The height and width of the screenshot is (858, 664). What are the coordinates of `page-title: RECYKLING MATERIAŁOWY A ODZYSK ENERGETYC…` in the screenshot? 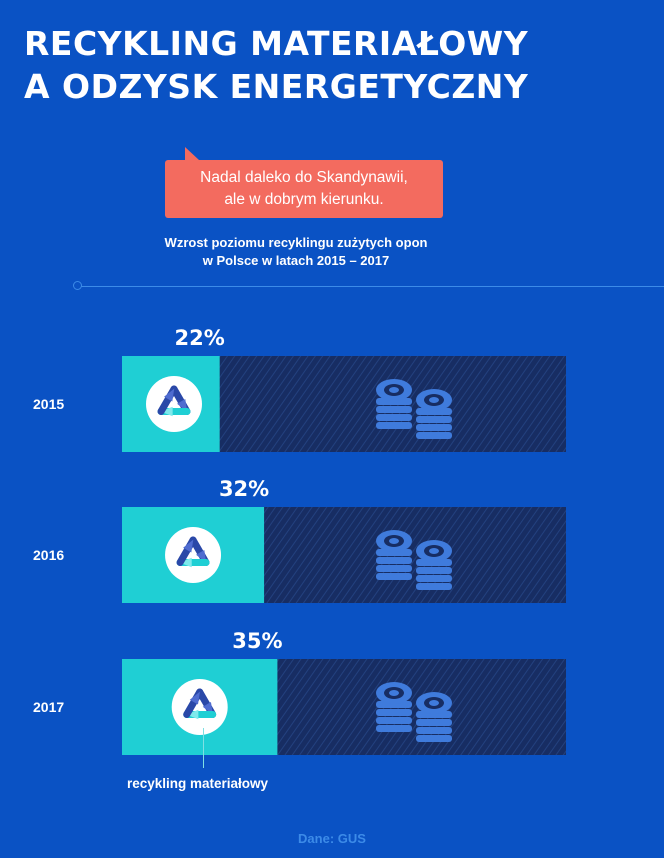 It's located at (276, 65).